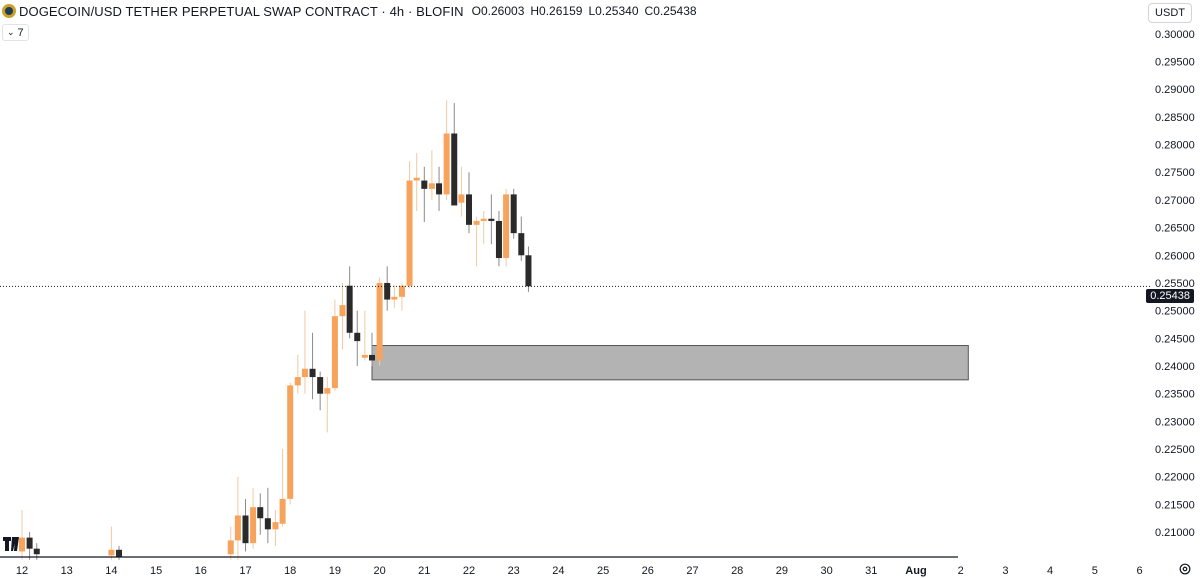 This screenshot has width=1200, height=579. I want to click on y-tick-label: 0.28500, so click(1175, 118).